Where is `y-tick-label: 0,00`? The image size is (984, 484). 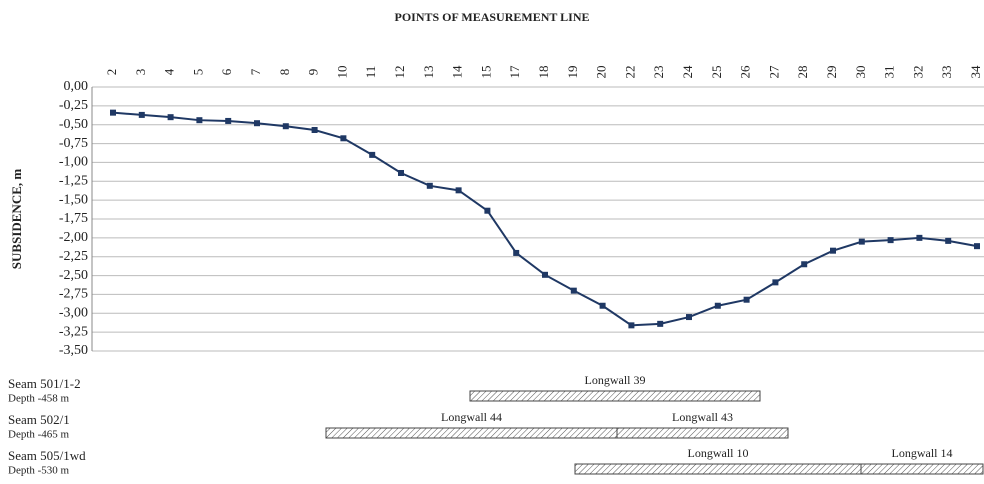
y-tick-label: 0,00 is located at coordinates (76, 86).